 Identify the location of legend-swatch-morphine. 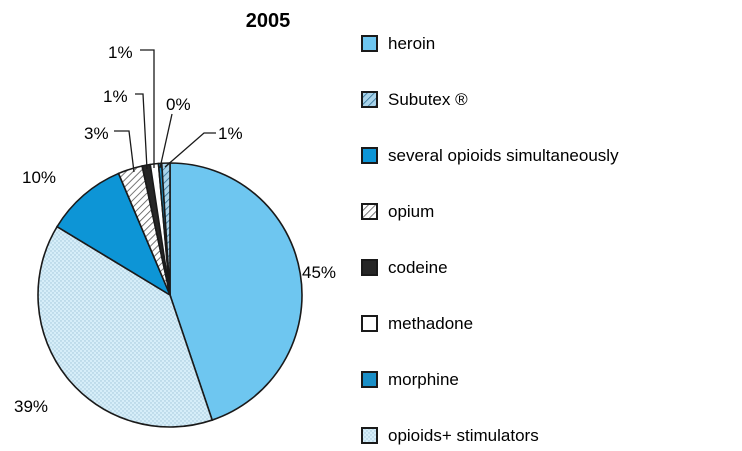
(369, 379).